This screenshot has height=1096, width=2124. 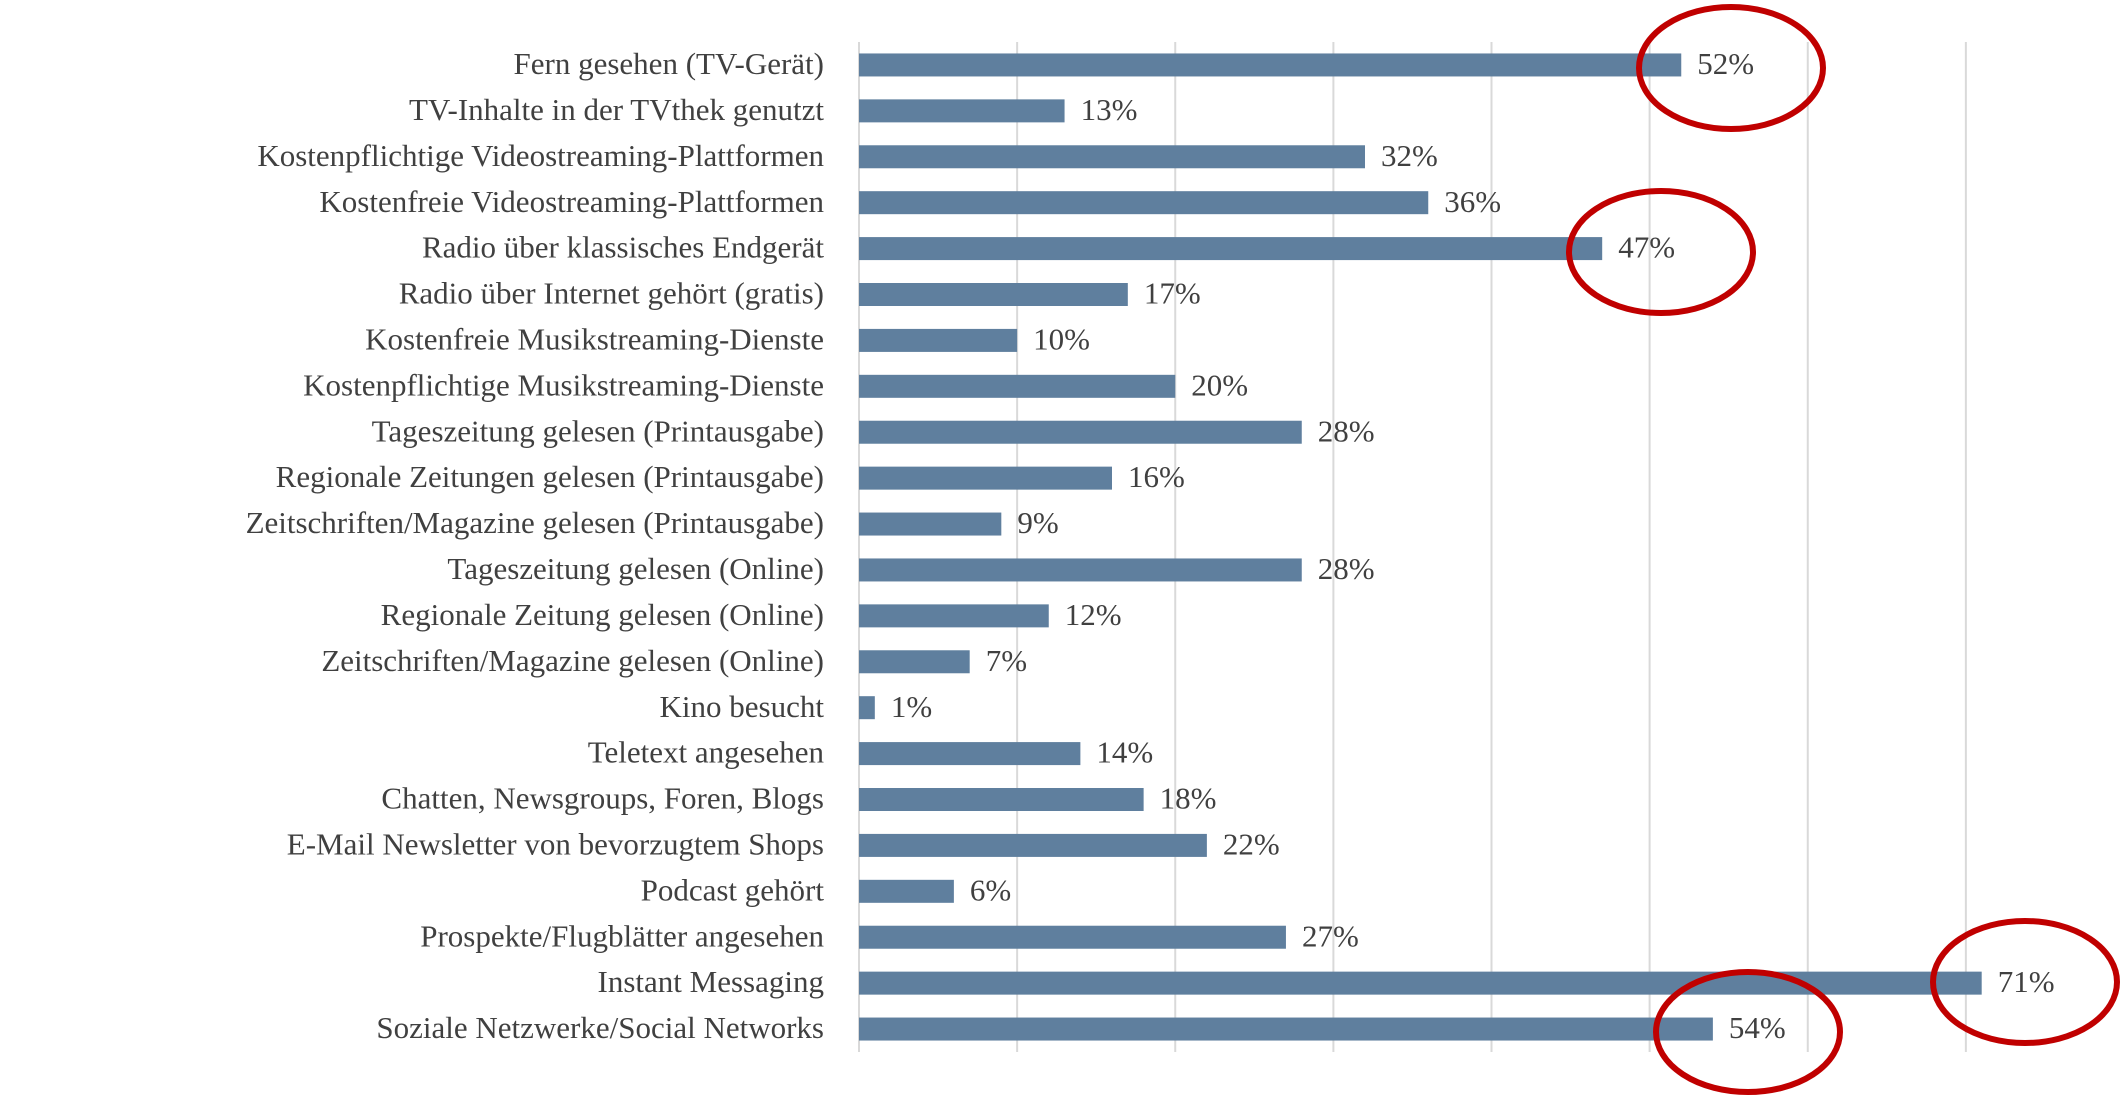 What do you see at coordinates (1219, 384) in the screenshot?
I see `value-label: 20%` at bounding box center [1219, 384].